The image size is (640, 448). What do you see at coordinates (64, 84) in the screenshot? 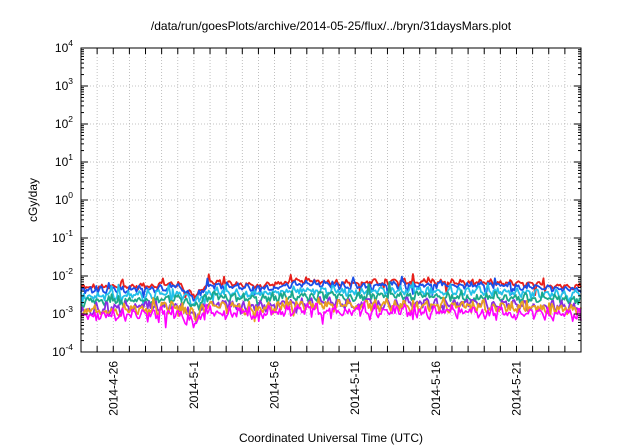
I see `y-tick-label: 10³` at bounding box center [64, 84].